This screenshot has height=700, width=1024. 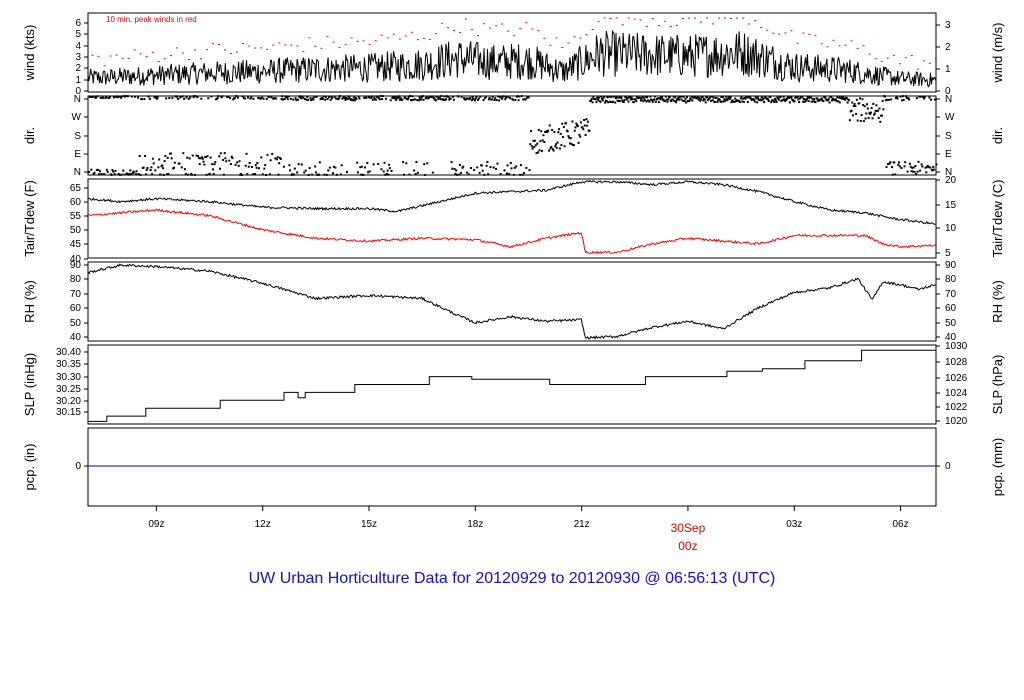 I want to click on temperature-ylabel-right: Tair/Tdew (C), so click(x=997, y=218).